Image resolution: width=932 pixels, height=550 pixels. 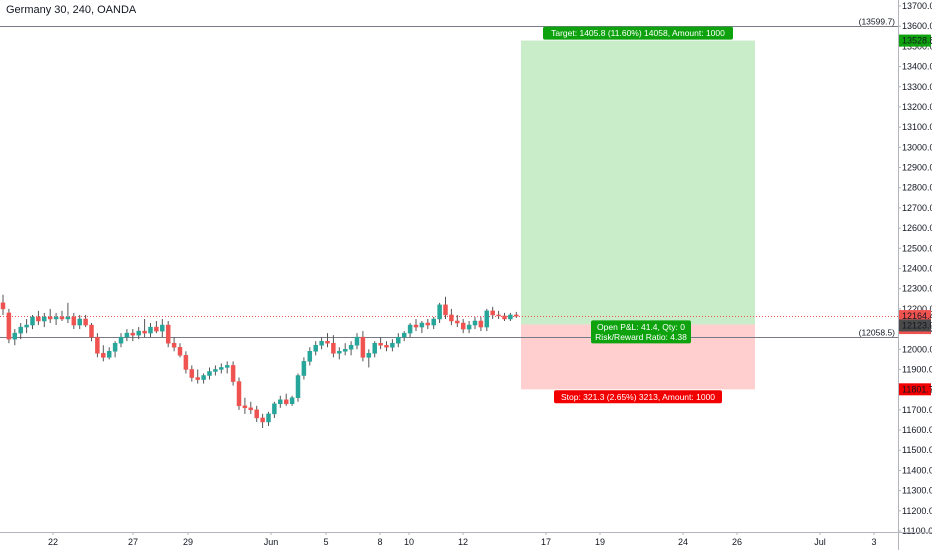 What do you see at coordinates (917, 188) in the screenshot?
I see `ytick-9: 12800.0` at bounding box center [917, 188].